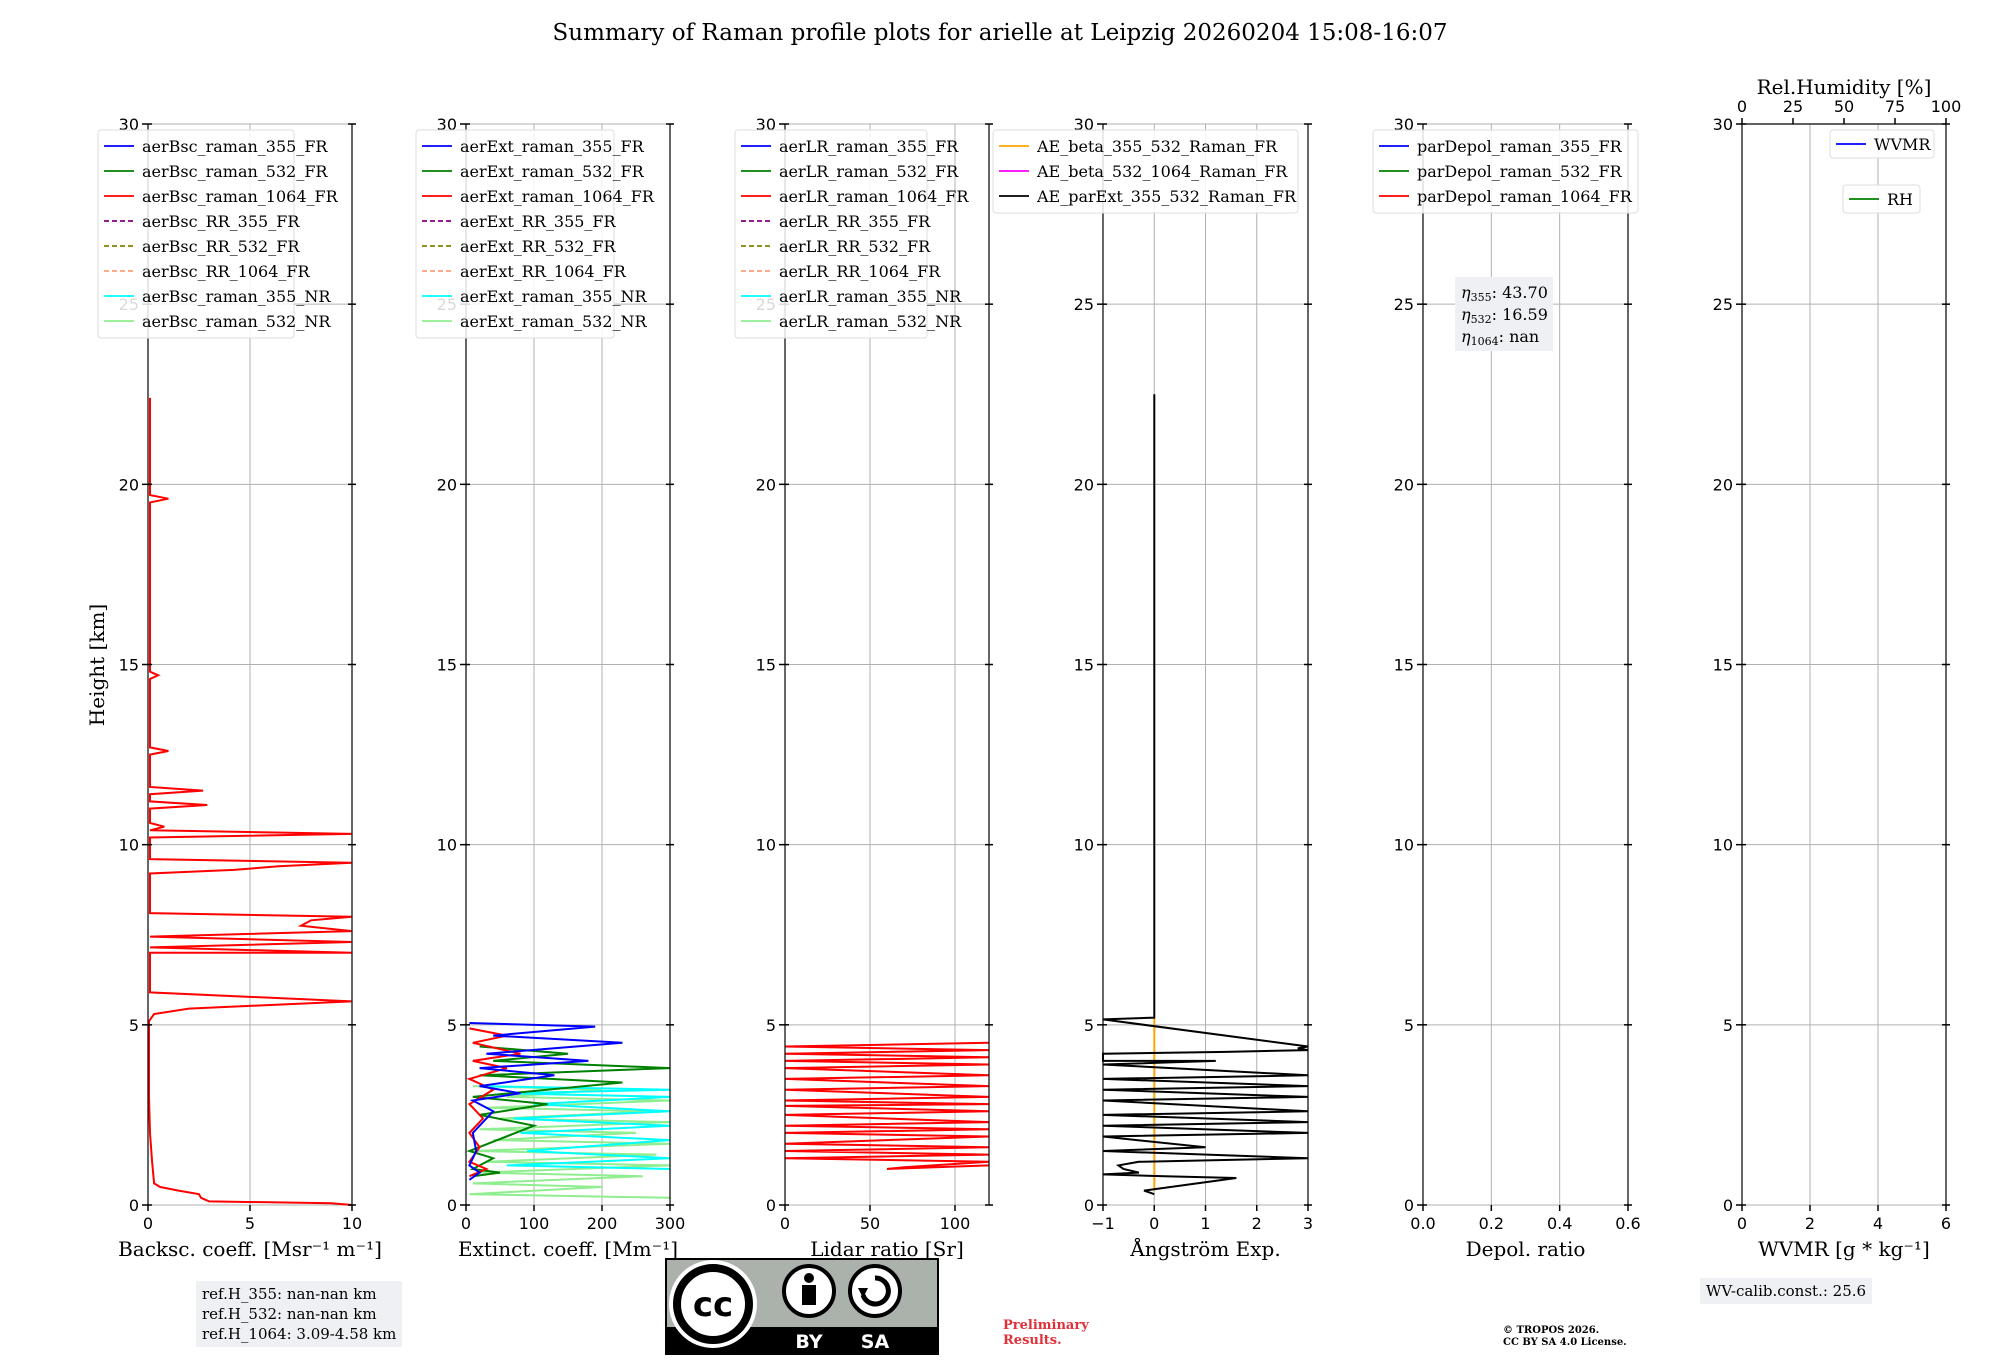 The image size is (2000, 1360). What do you see at coordinates (1786, 1291) in the screenshot?
I see `wv-calibration-box: WV-calib.const.: 25.6` at bounding box center [1786, 1291].